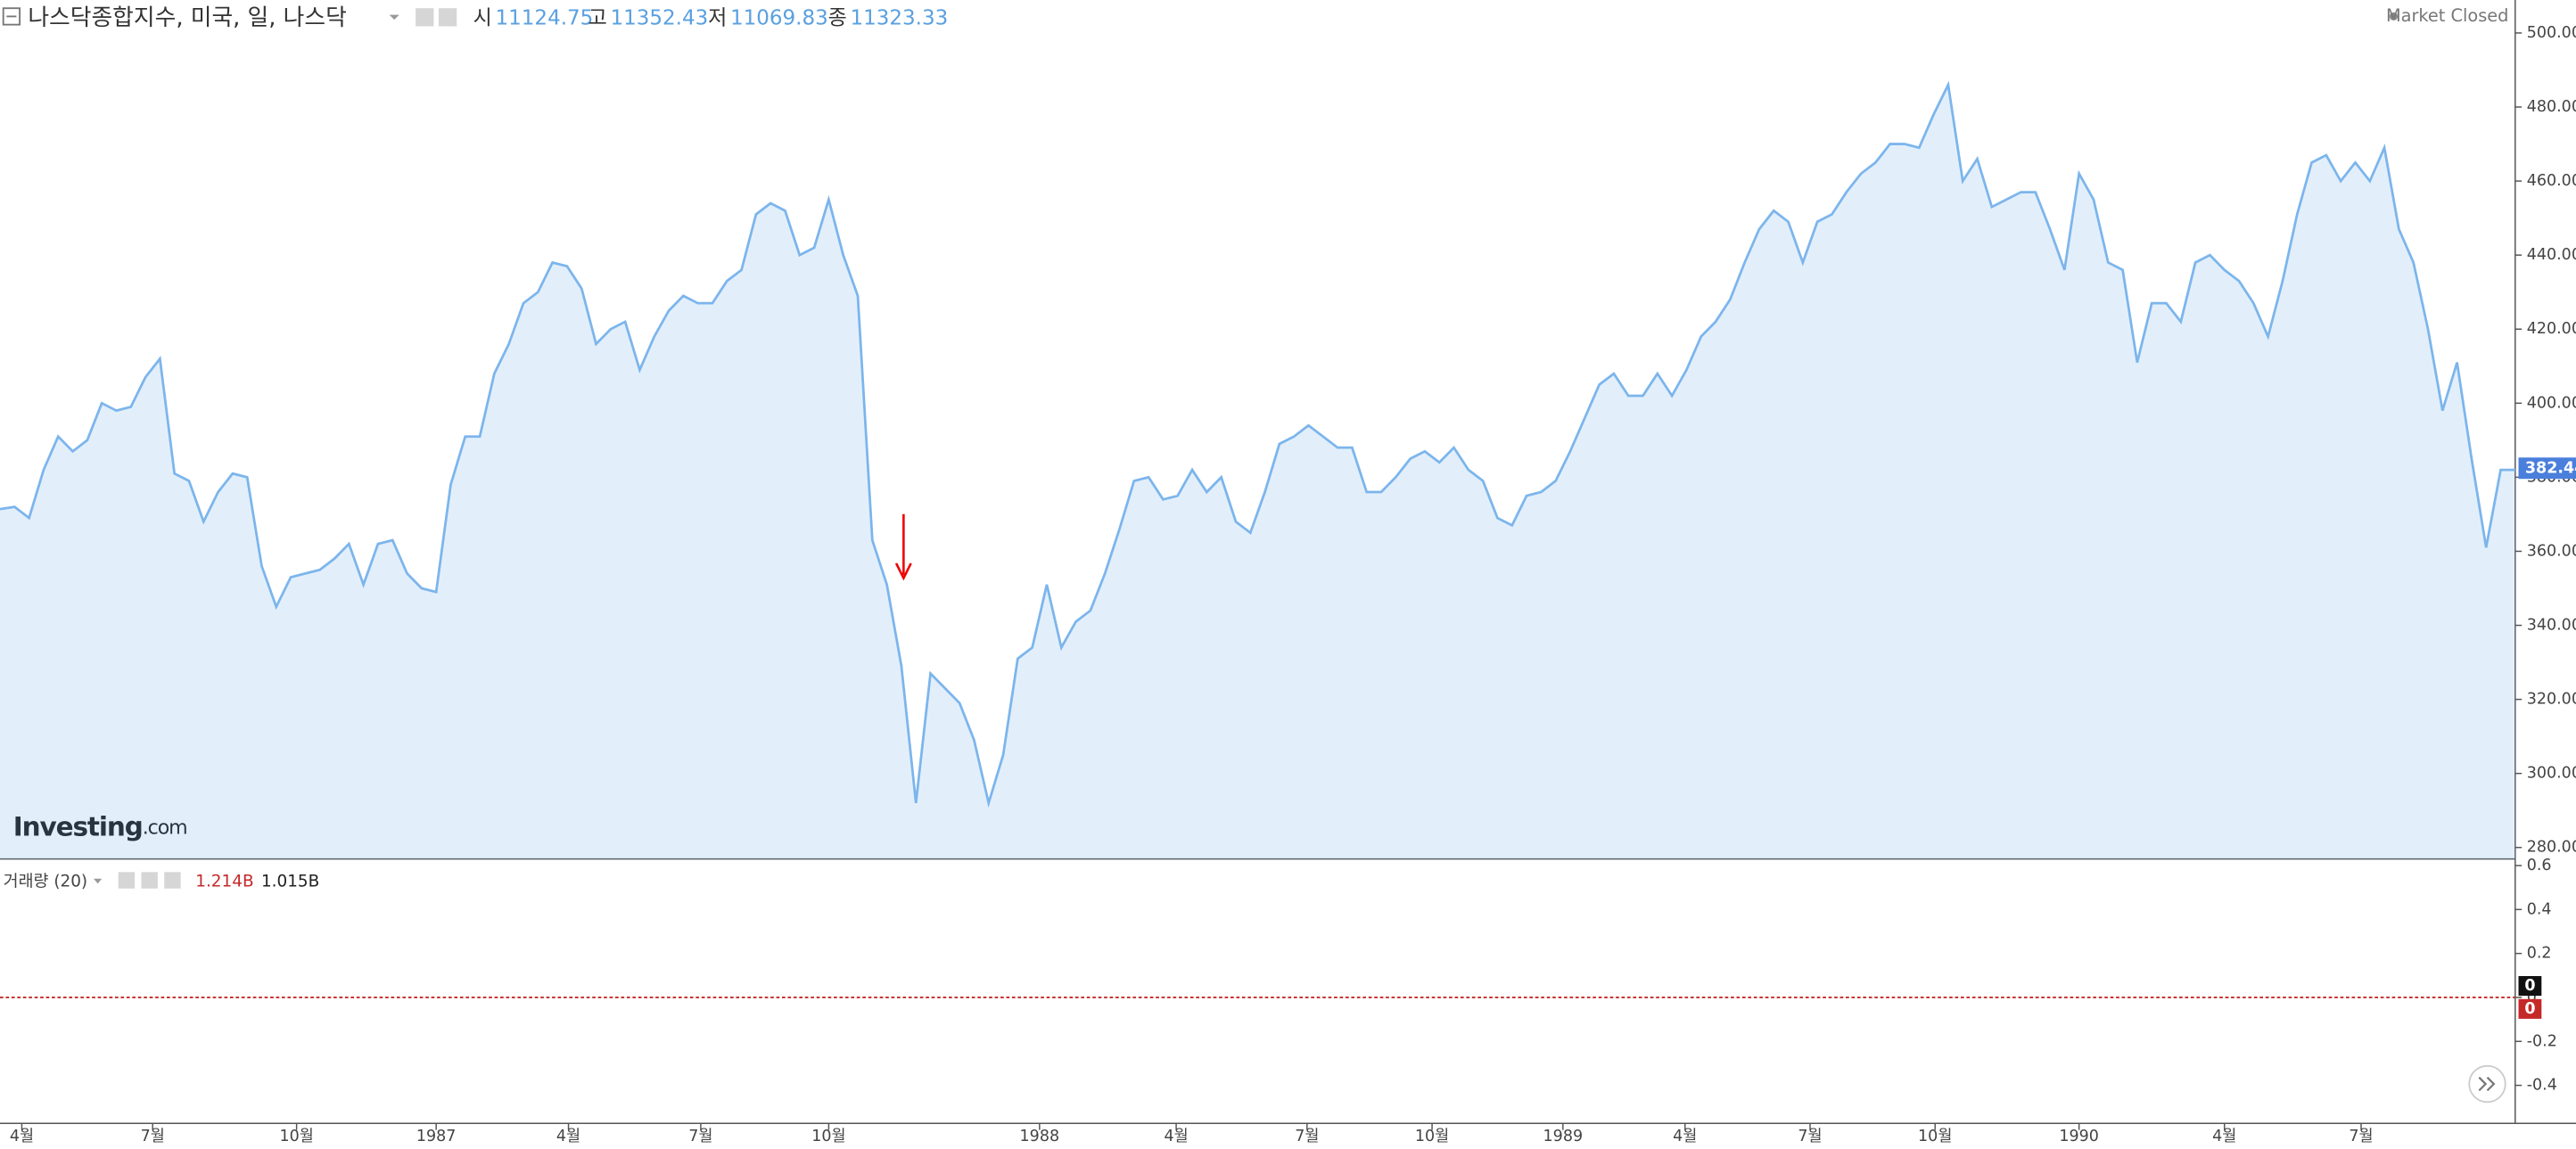 This screenshot has height=1149, width=2576. I want to click on indicator-close, so click(172, 881).